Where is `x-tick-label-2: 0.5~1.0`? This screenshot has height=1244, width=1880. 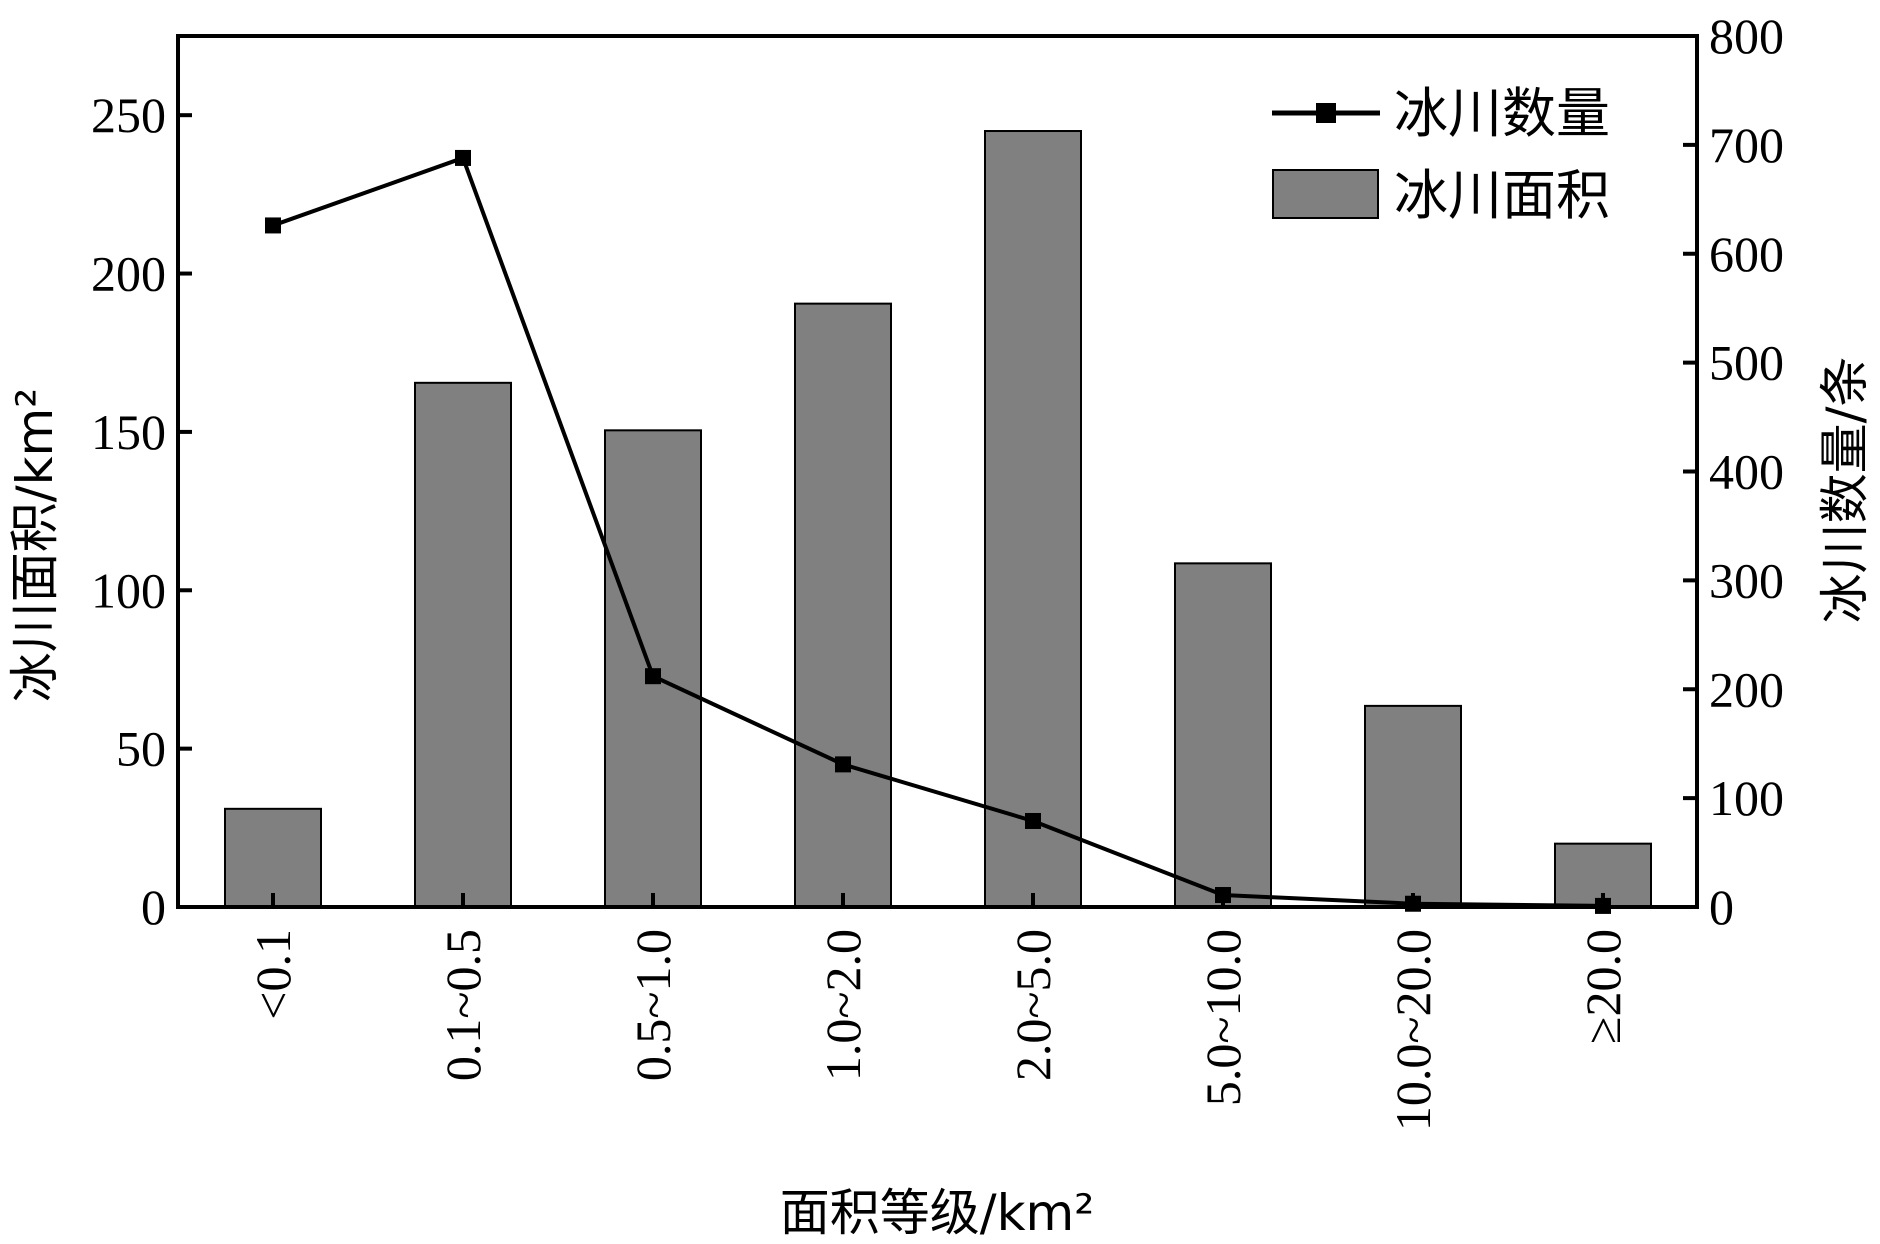
x-tick-label-2: 0.5~1.0 is located at coordinates (653, 1005).